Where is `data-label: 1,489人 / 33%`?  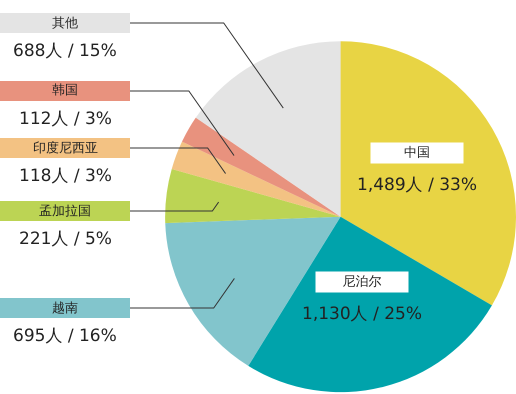 data-label: 1,489人 / 33% is located at coordinates (417, 185).